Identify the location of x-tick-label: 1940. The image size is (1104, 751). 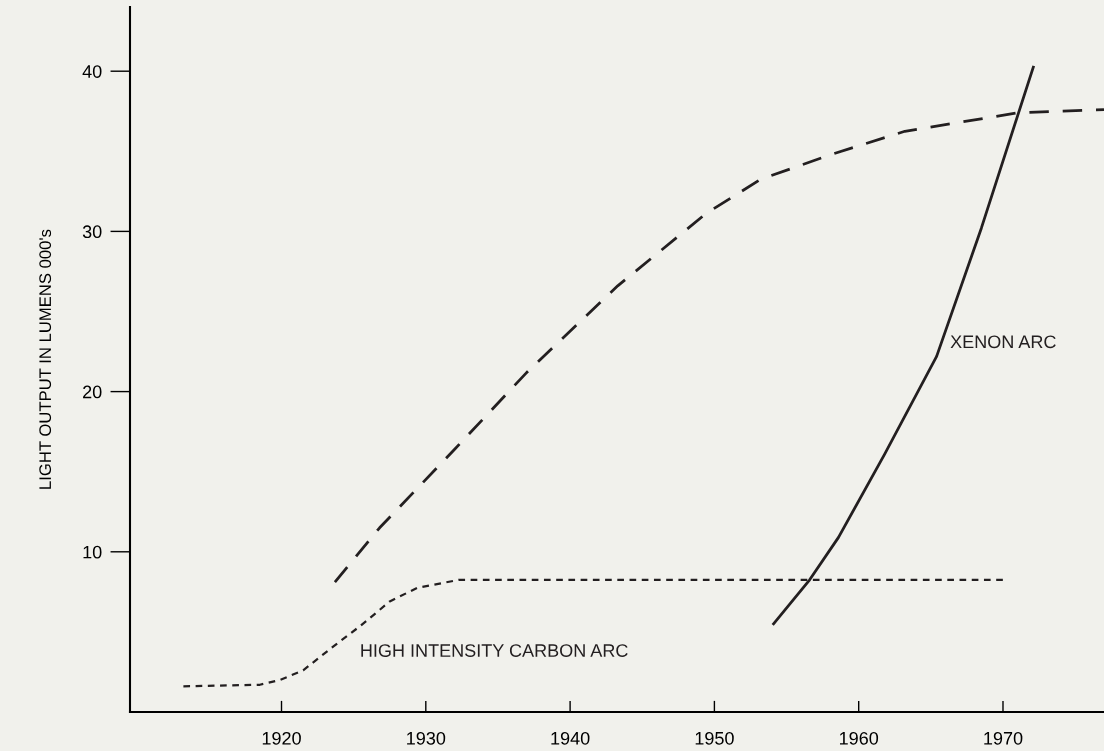
(570, 738).